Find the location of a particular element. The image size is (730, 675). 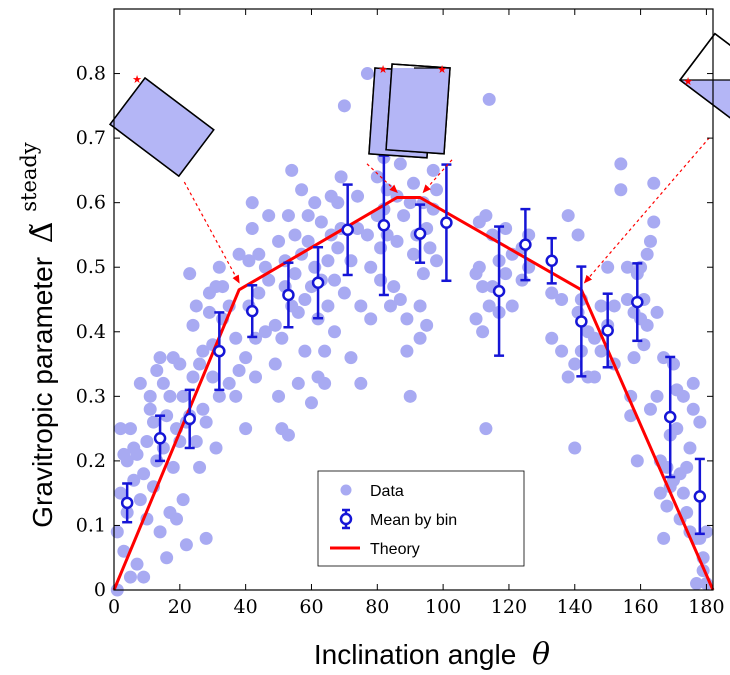

pivot-star-icon: ★ is located at coordinates (383, 69).